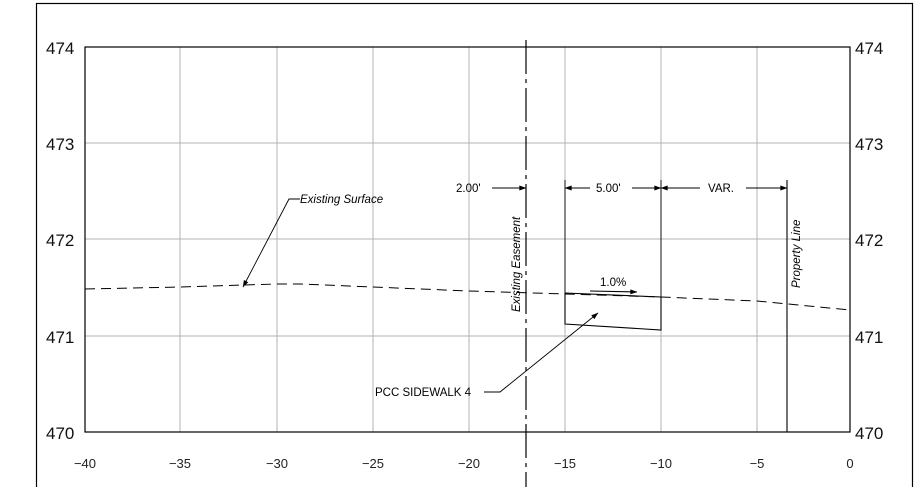  Describe the element at coordinates (608, 189) in the screenshot. I see `dim-mid-label: 5.00'` at that location.